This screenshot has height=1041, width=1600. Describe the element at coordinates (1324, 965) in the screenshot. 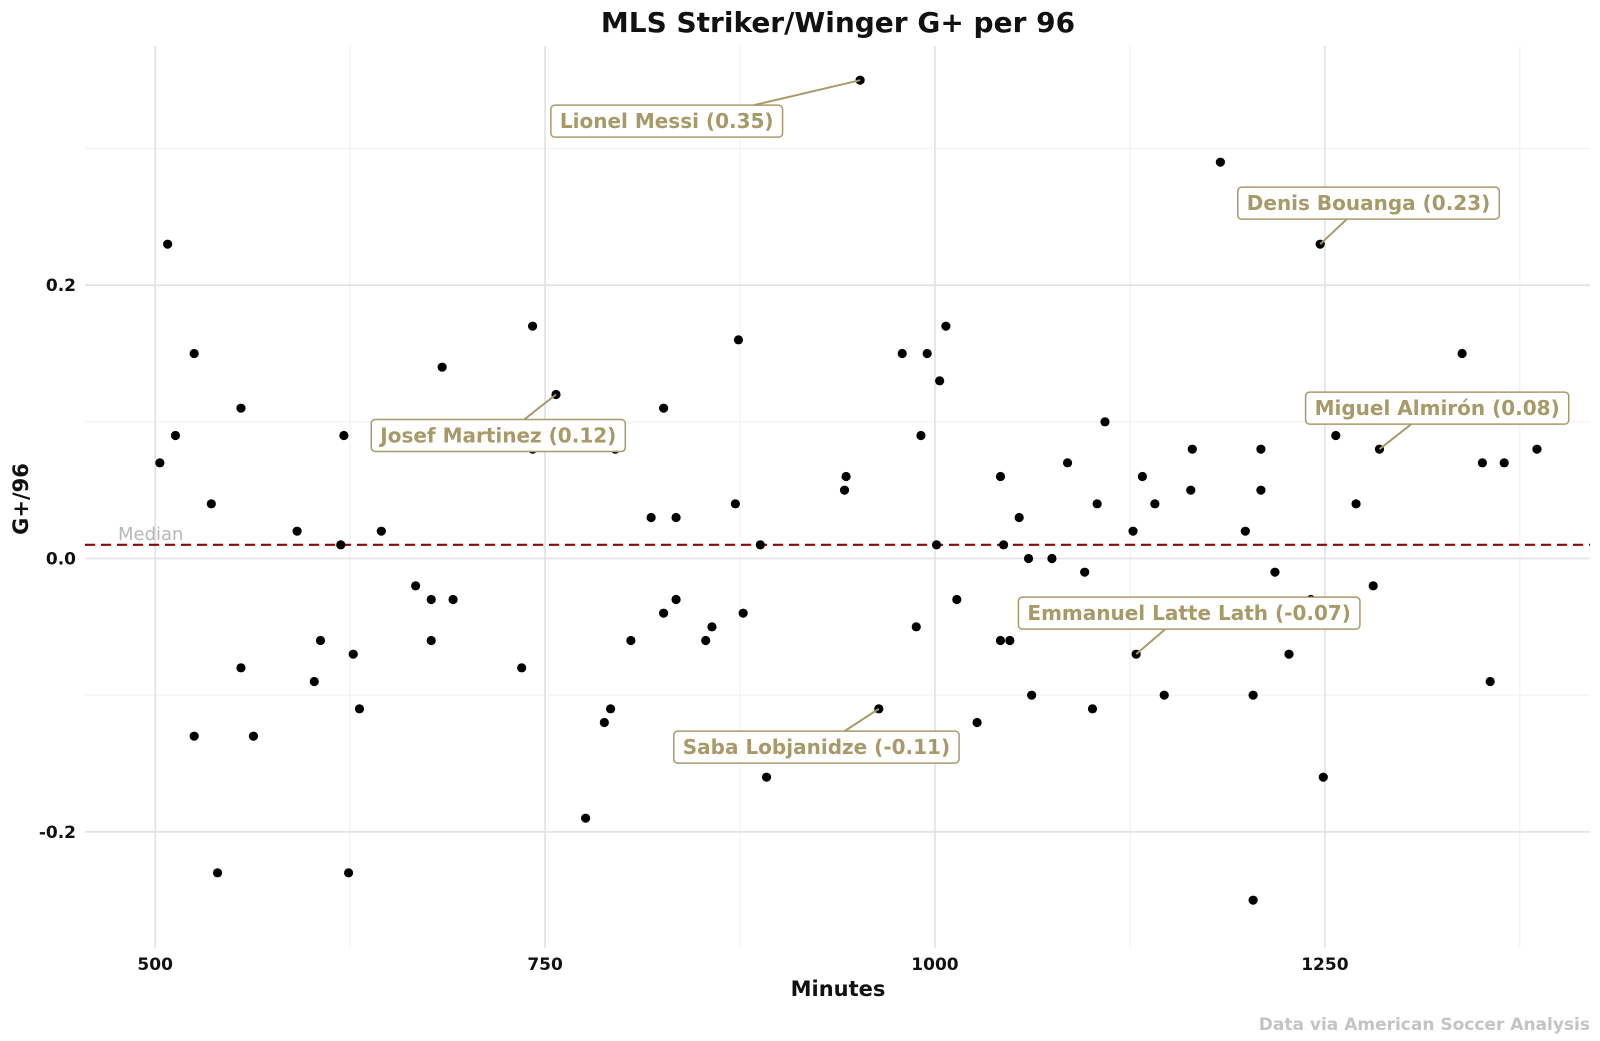

I see `x-tick-label: 1250` at that location.